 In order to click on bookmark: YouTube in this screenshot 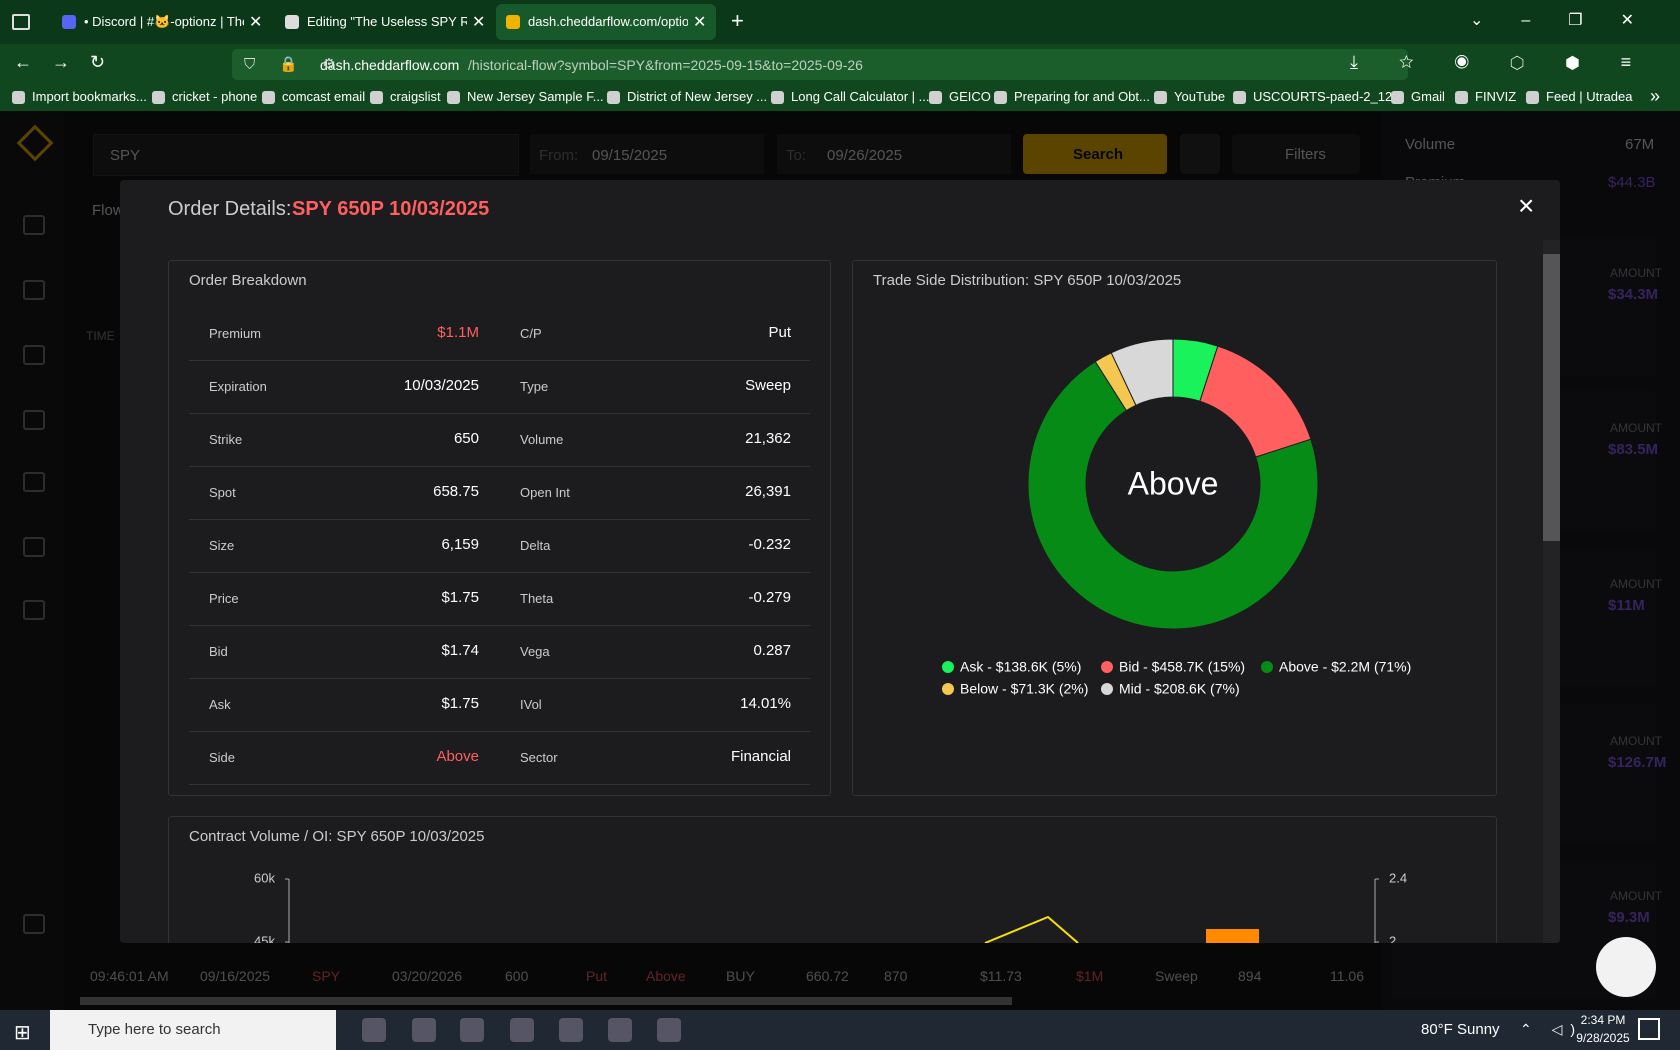, I will do `click(1189, 98)`.